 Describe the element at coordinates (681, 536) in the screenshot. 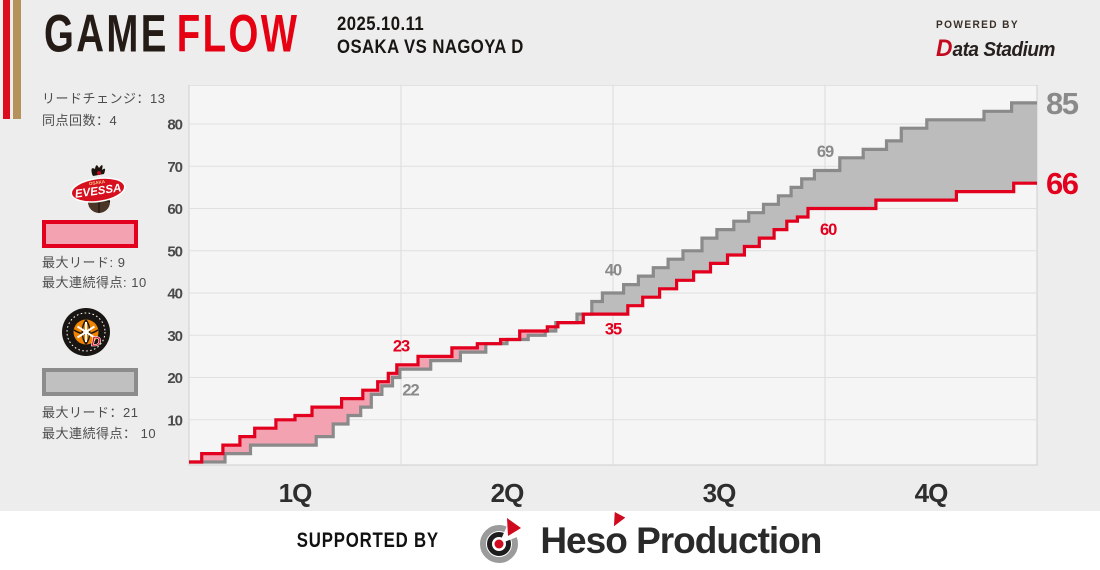

I see `heso-logo-text: Heso Production` at that location.